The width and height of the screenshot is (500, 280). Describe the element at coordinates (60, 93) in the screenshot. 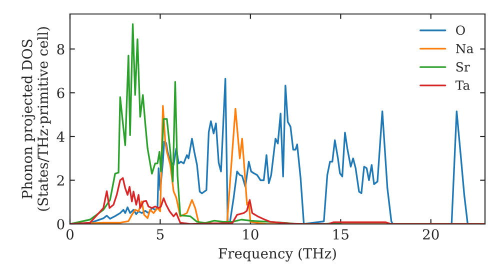

I see `y-tick-label: 6` at that location.